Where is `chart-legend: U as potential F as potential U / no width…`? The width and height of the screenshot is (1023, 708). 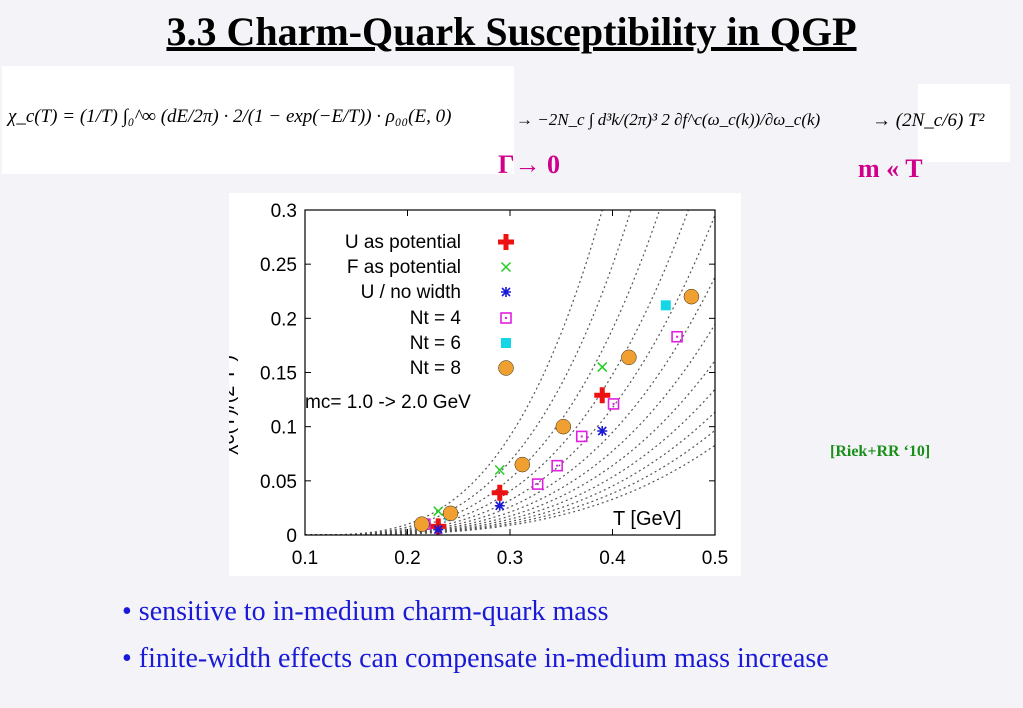
chart-legend: U as potential F as potential U / no width… is located at coordinates (429, 305).